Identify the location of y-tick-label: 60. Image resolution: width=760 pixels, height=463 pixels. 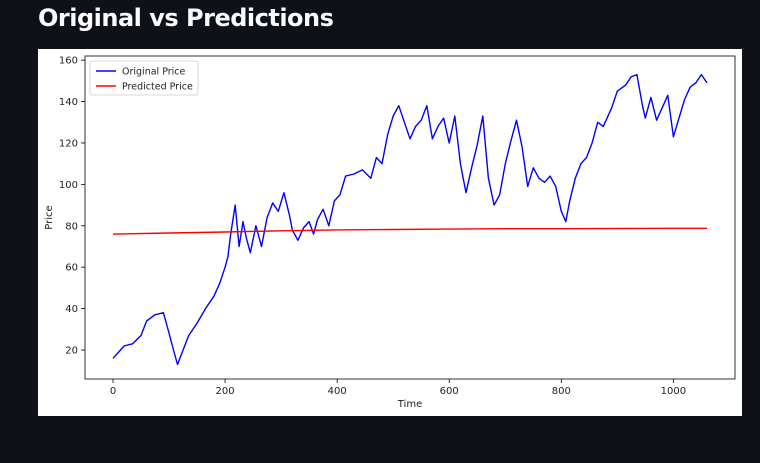
(71, 268).